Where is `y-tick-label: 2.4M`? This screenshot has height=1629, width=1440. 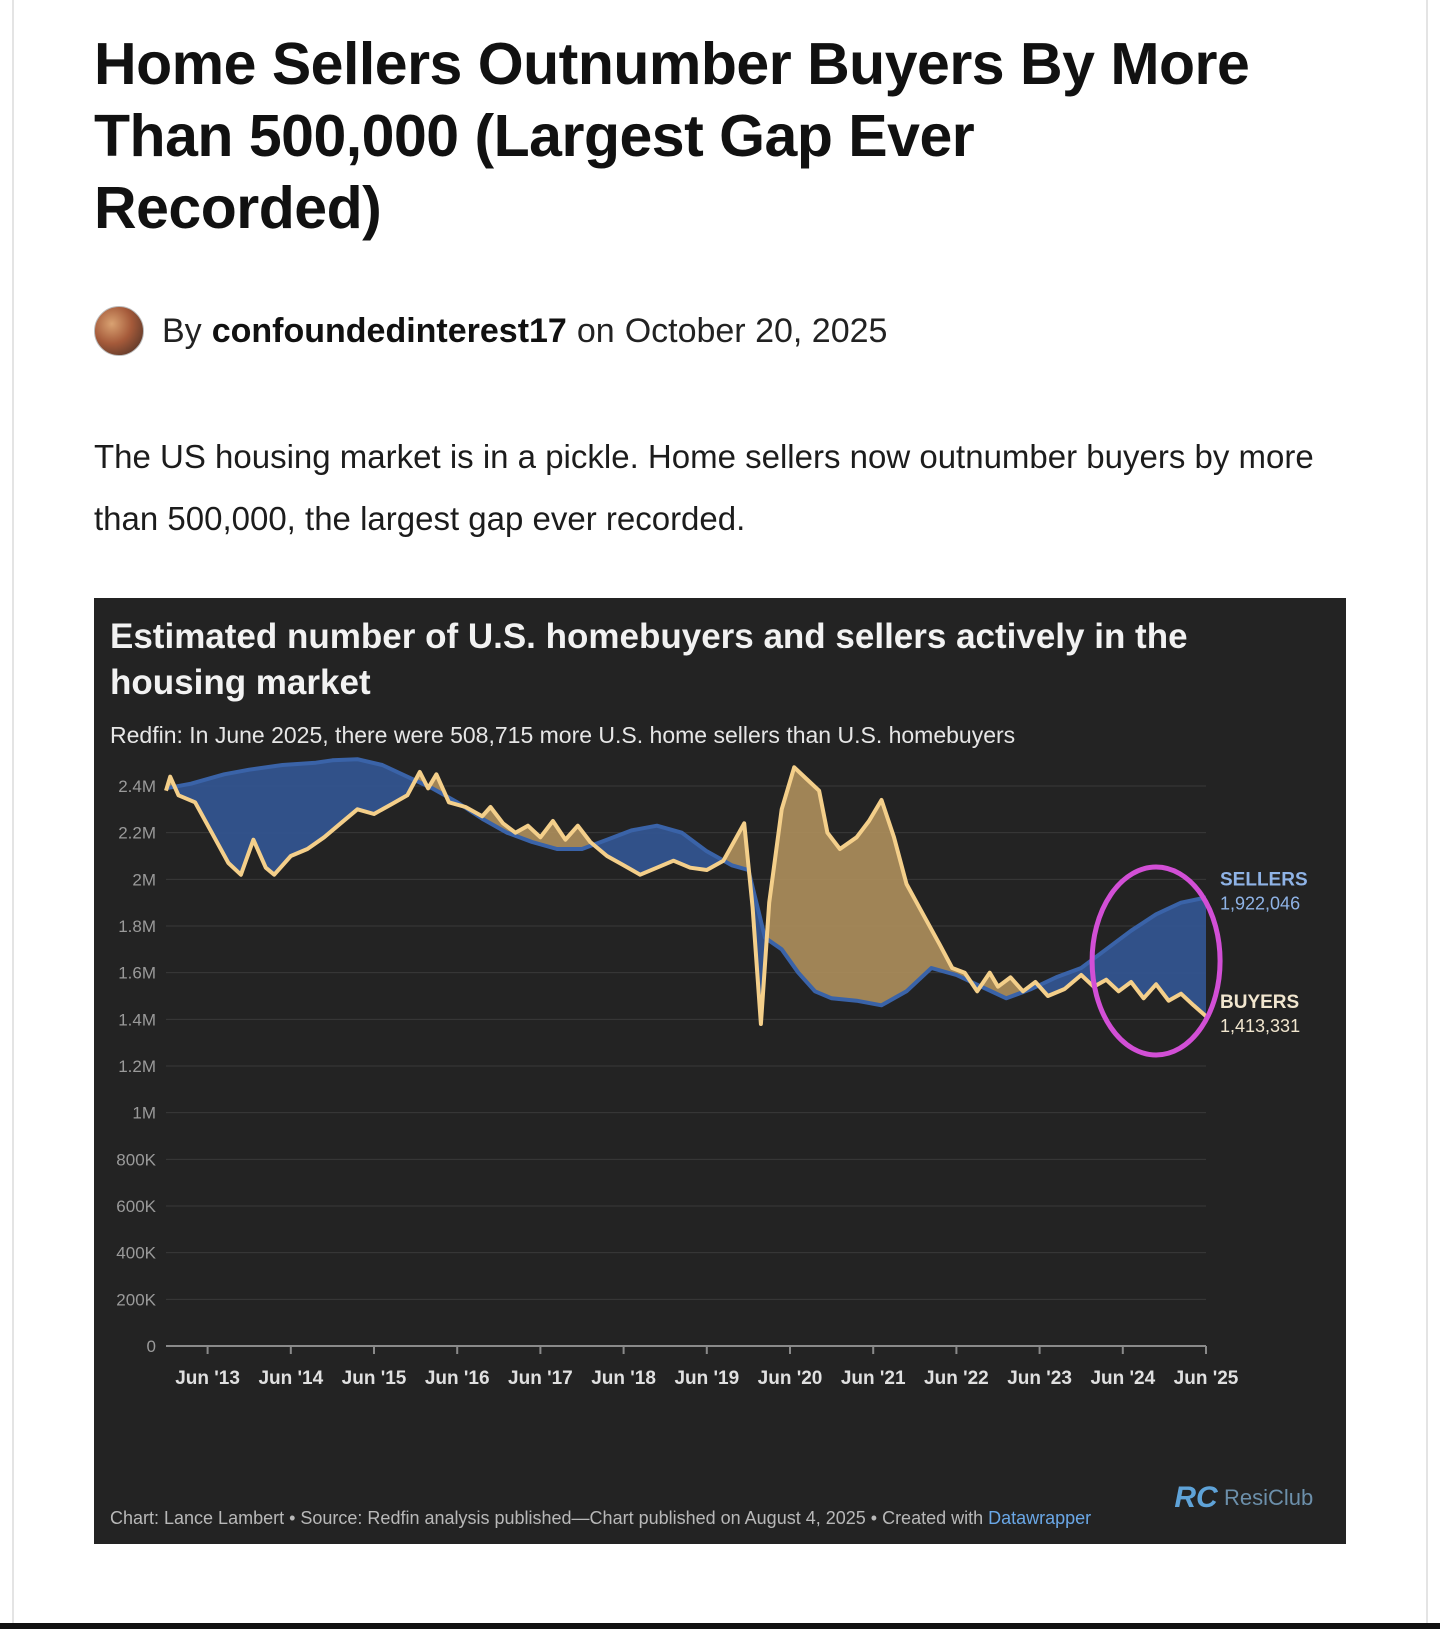 y-tick-label: 2.4M is located at coordinates (137, 786).